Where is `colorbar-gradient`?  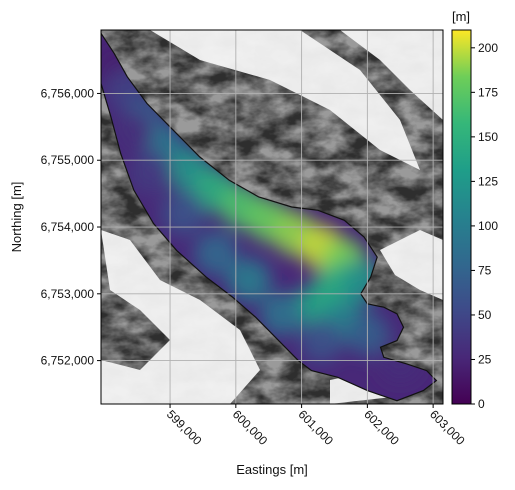
colorbar-gradient is located at coordinates (461, 217).